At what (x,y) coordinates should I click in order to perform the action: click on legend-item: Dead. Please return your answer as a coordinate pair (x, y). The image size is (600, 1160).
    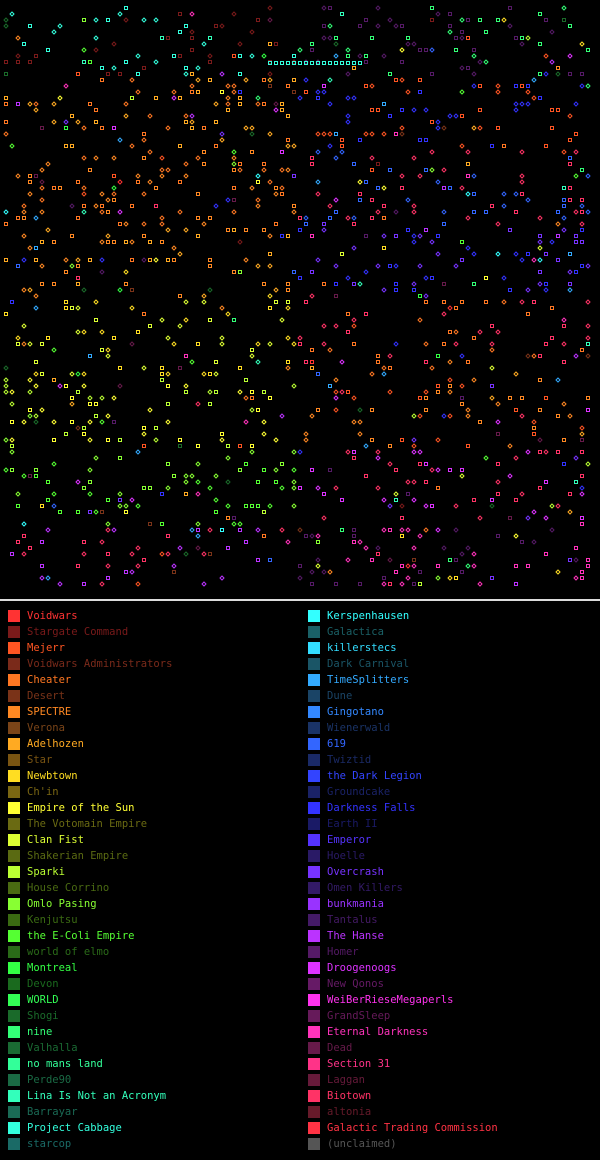
    Looking at the image, I should click on (454, 1048).